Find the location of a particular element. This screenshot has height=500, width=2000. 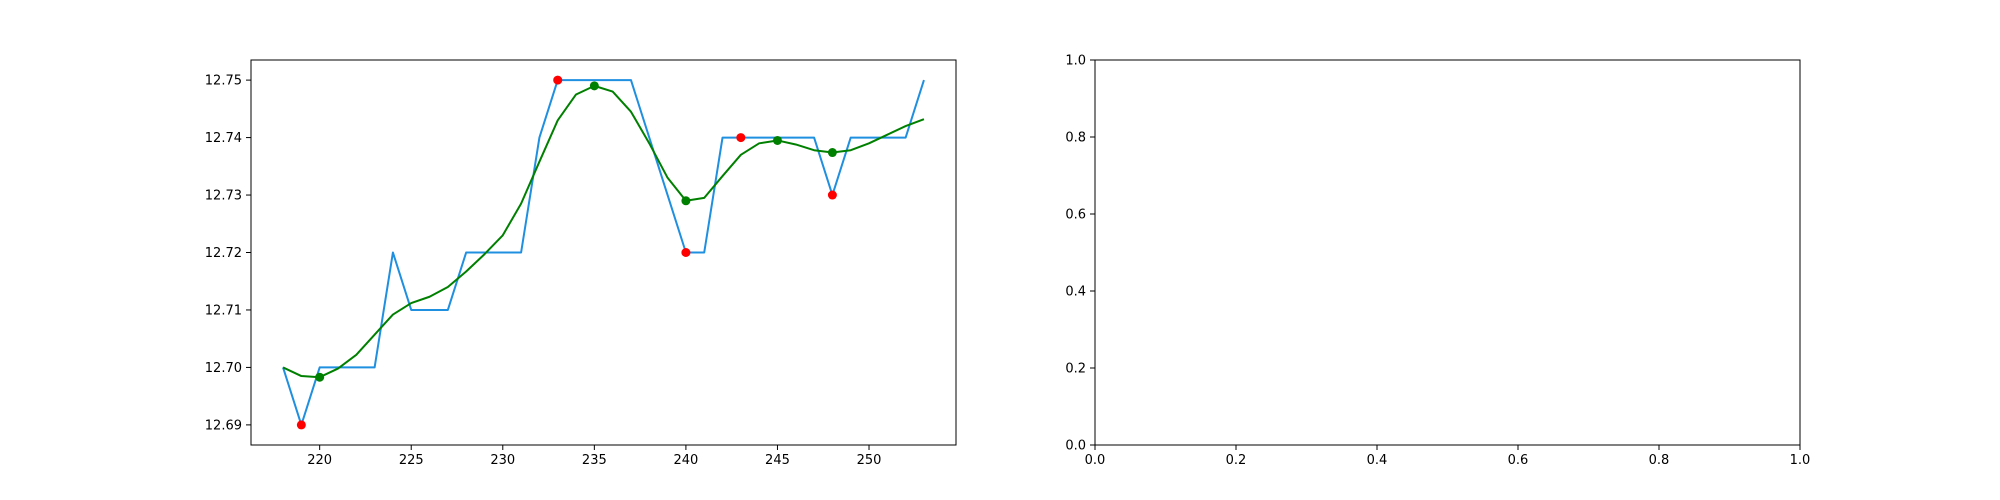

y-tick-label: 12.73 is located at coordinates (223, 196).